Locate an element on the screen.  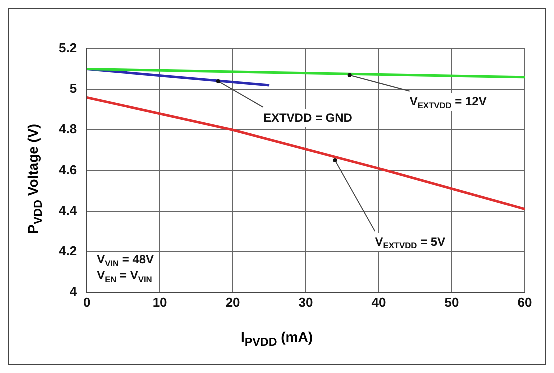
y-tick-label: 4.2 is located at coordinates (68, 250).